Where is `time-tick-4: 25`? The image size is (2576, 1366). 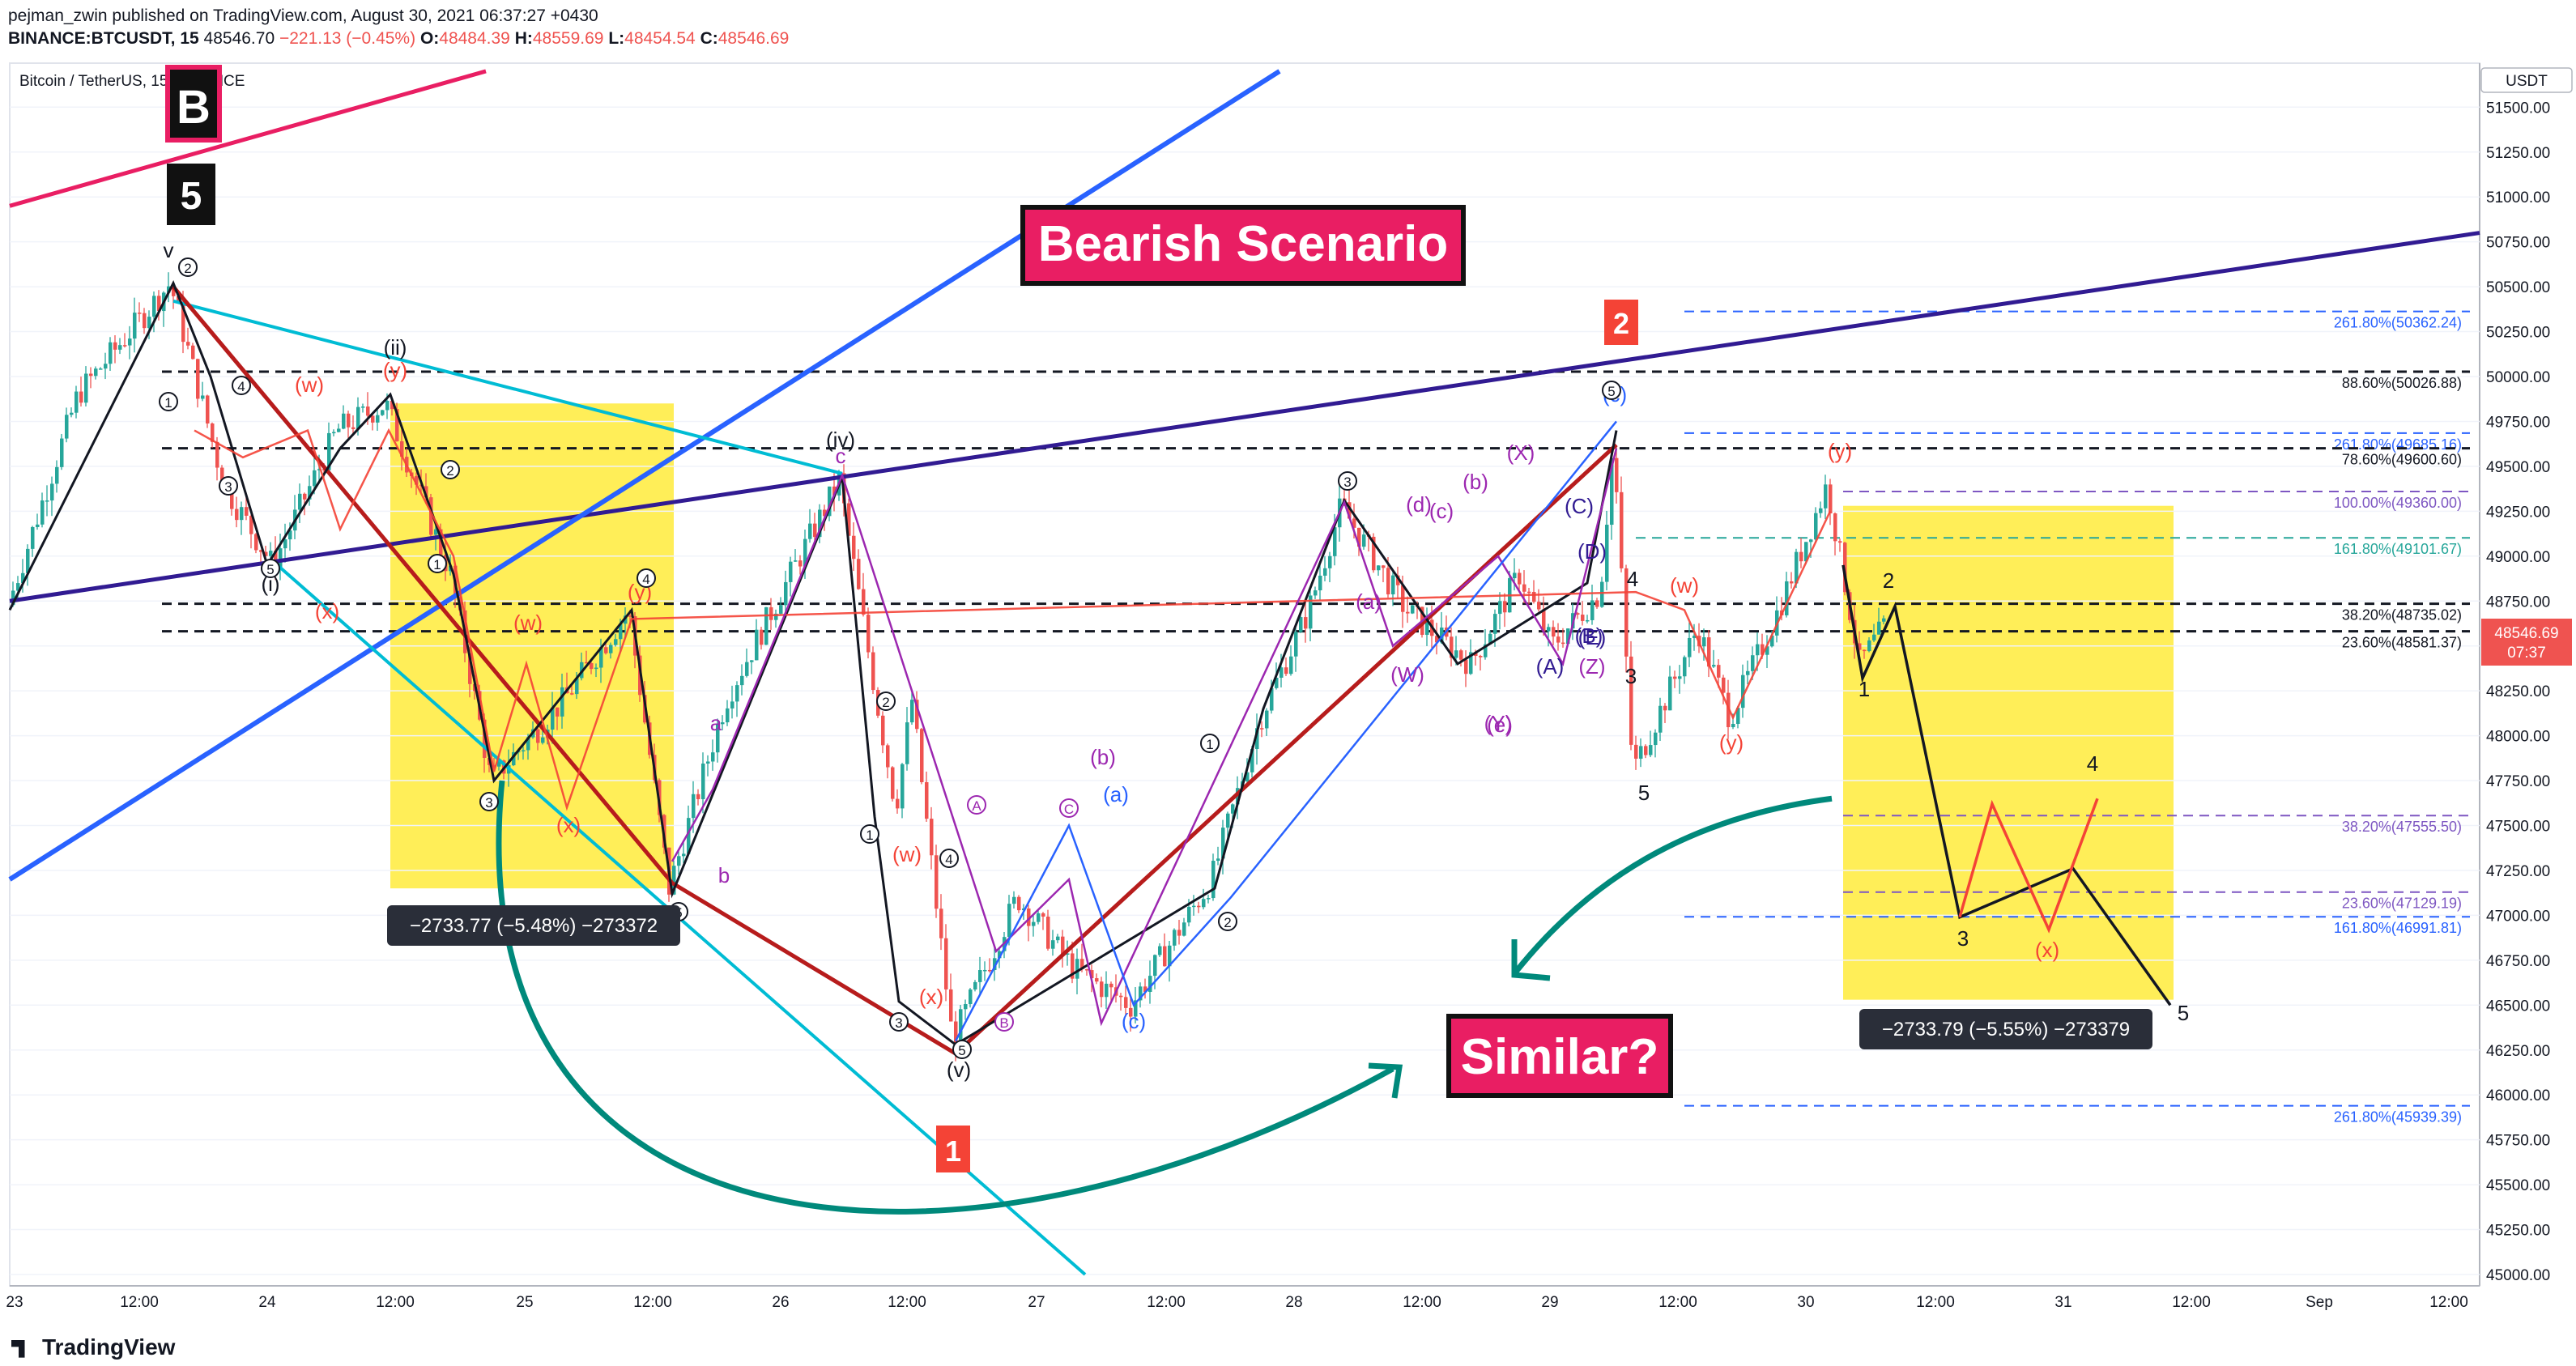 time-tick-4: 25 is located at coordinates (524, 1302).